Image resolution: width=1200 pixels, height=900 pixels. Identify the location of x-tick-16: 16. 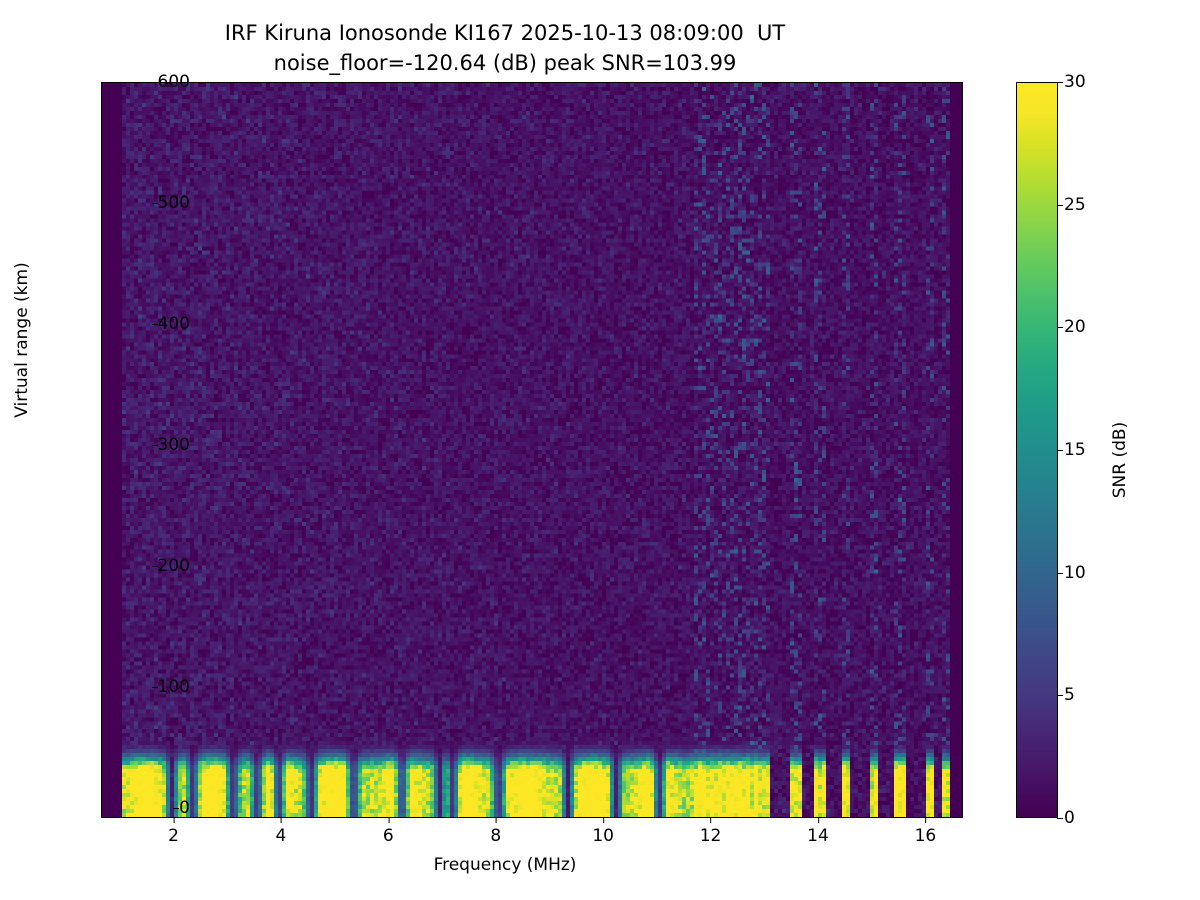
(925, 831).